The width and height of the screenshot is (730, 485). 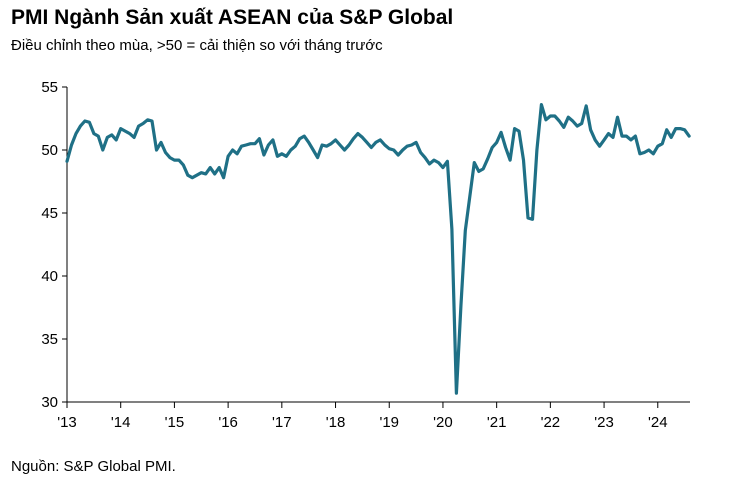 What do you see at coordinates (551, 422) in the screenshot?
I see `x-tick-label: '22` at bounding box center [551, 422].